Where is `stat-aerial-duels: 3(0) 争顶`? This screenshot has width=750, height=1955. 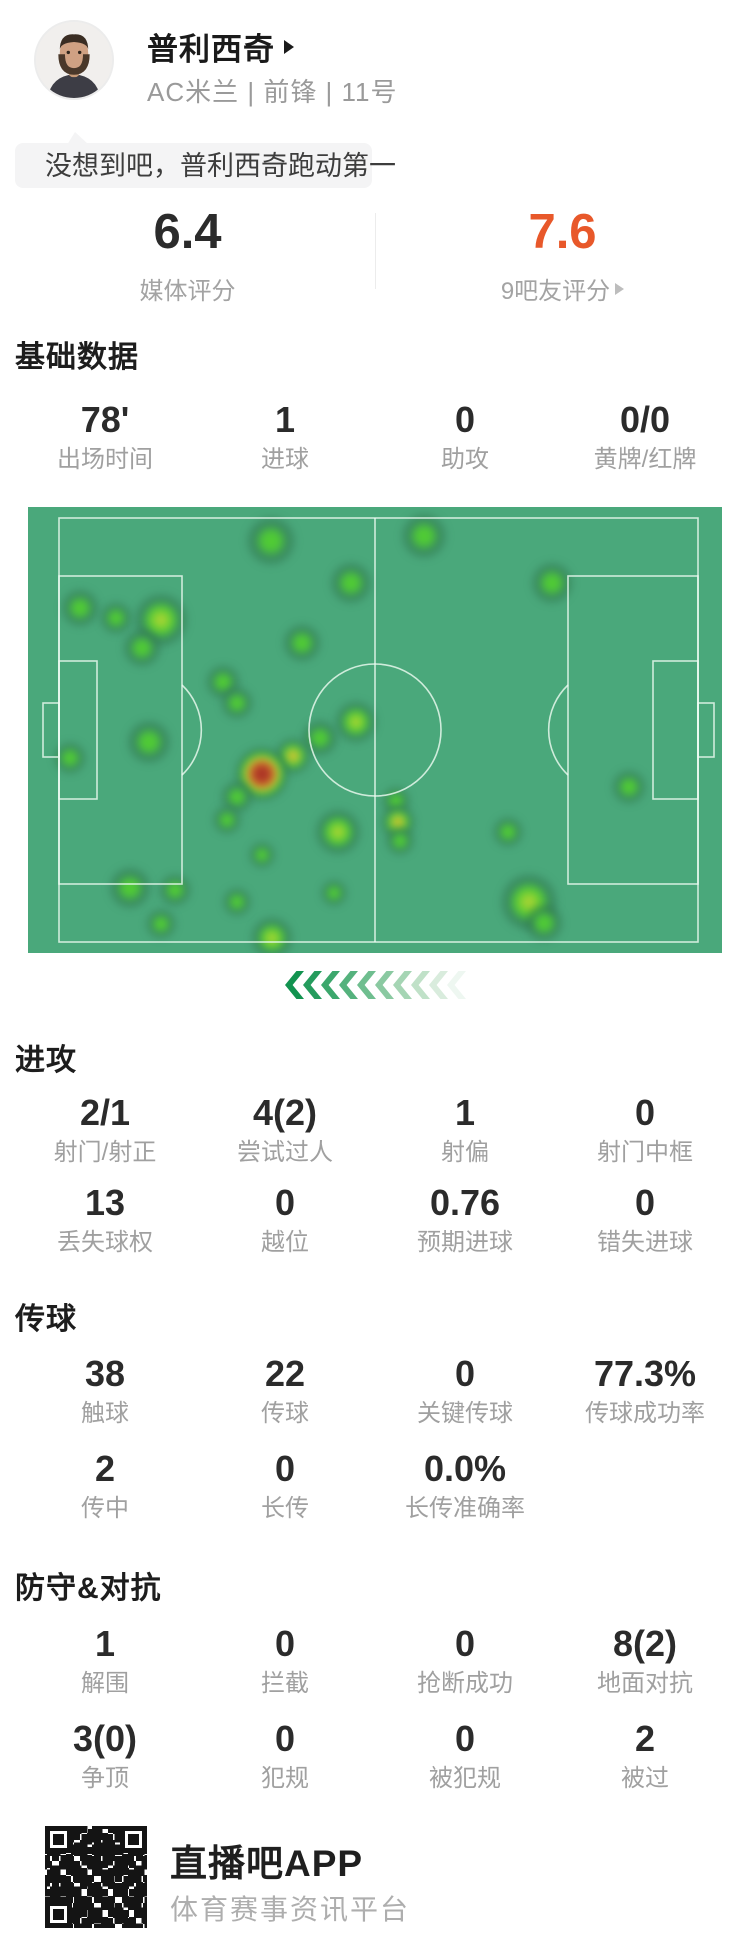
stat-aerial-duels: 3(0) 争顶 is located at coordinates (105, 1755).